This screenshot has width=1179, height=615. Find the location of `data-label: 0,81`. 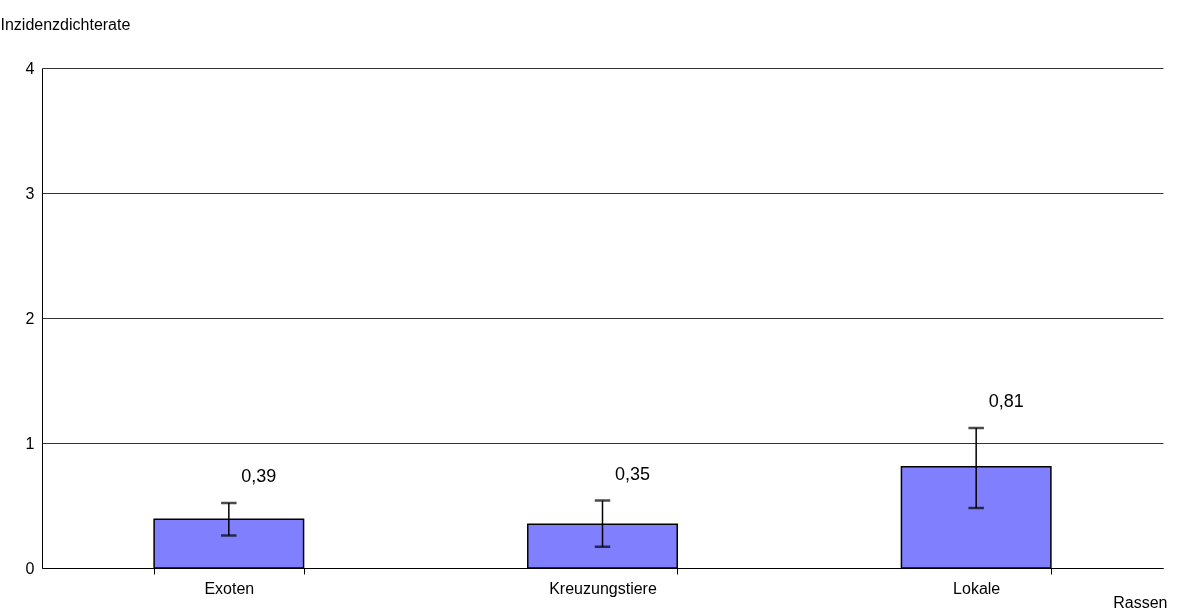

data-label: 0,81 is located at coordinates (1006, 401).